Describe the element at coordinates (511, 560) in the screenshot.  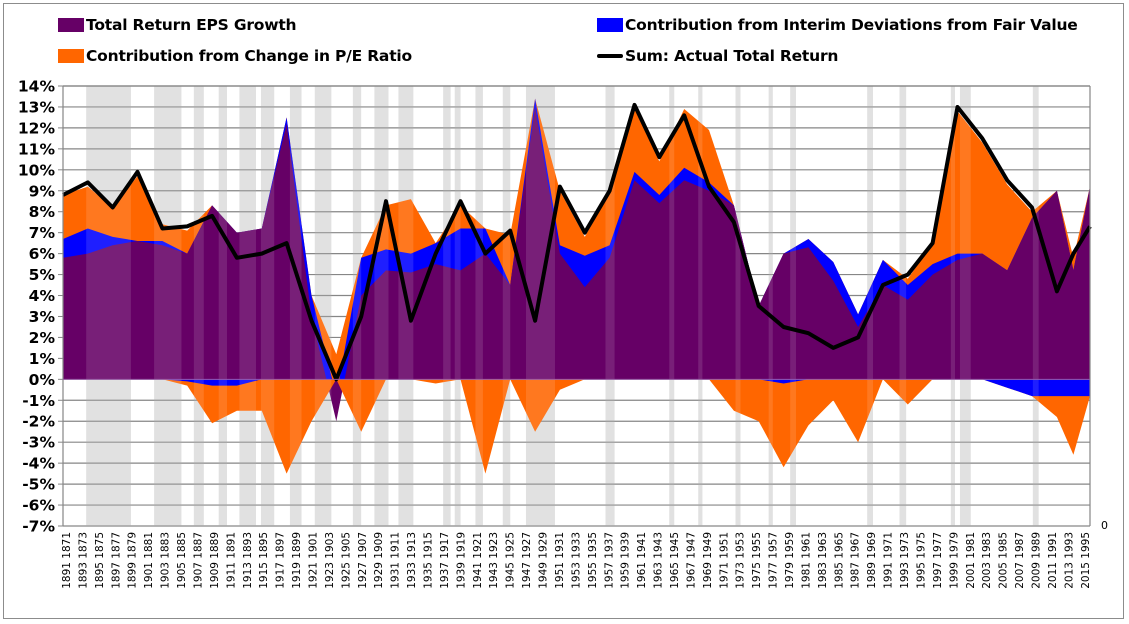
I see `x-tick-label: 1945 1925` at that location.